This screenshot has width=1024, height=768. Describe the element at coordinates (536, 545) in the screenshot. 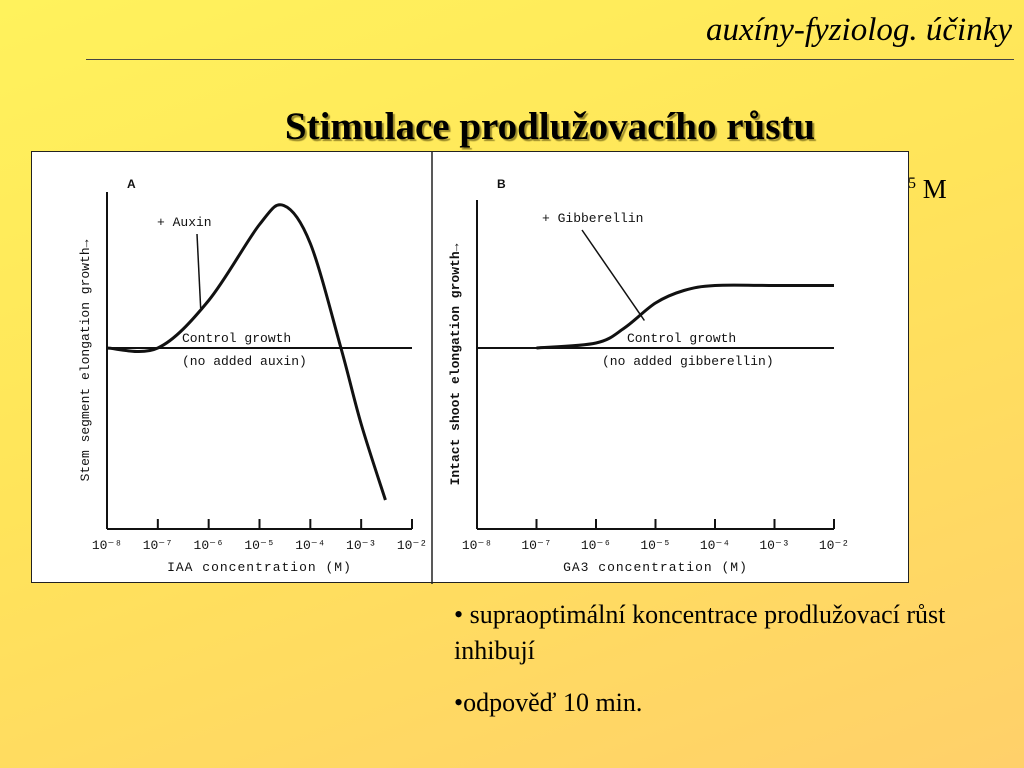

I see `panel-b-x-tick-label: 10⁻⁷` at that location.